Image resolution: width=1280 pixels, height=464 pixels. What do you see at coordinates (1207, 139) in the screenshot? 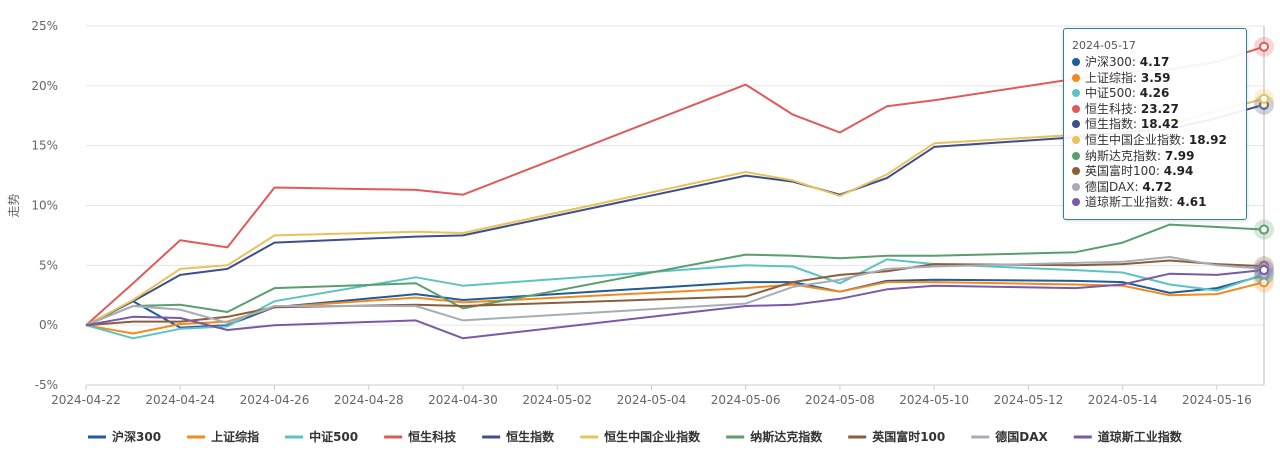
I see `tooltip-value: 18.92` at bounding box center [1207, 139].